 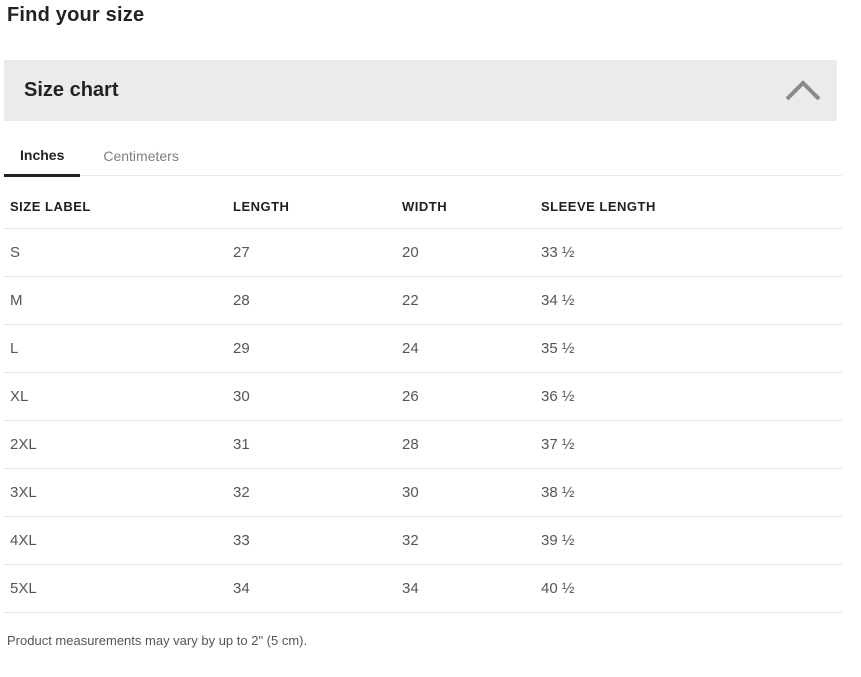 I want to click on size-label-cell: M, so click(x=16, y=300).